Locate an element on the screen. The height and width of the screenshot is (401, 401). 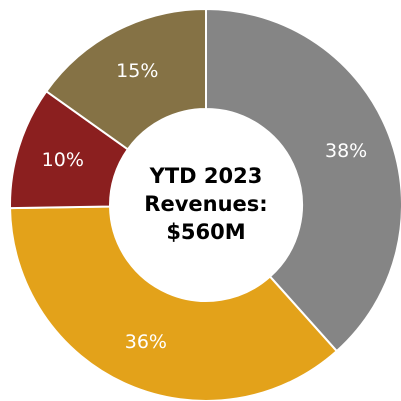
slice-label: 10% is located at coordinates (63, 160).